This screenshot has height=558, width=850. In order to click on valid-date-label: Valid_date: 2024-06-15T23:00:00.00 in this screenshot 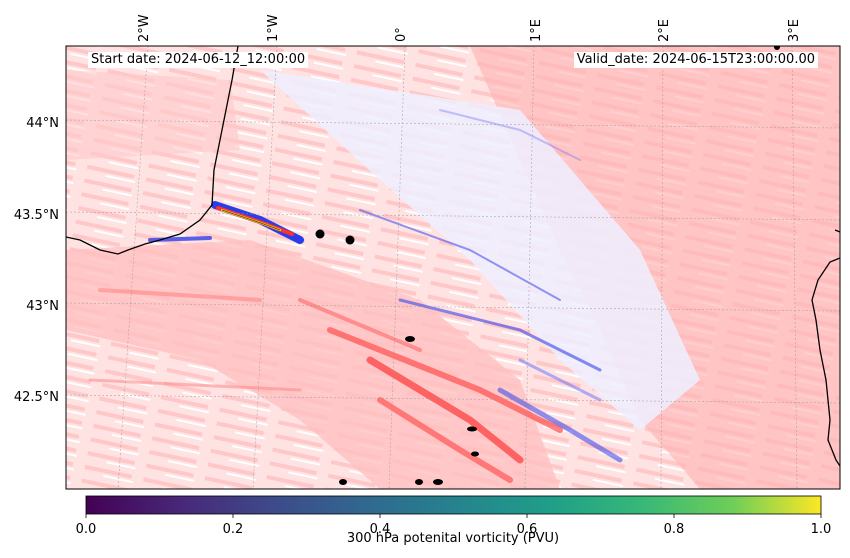, I will do `click(695, 60)`.